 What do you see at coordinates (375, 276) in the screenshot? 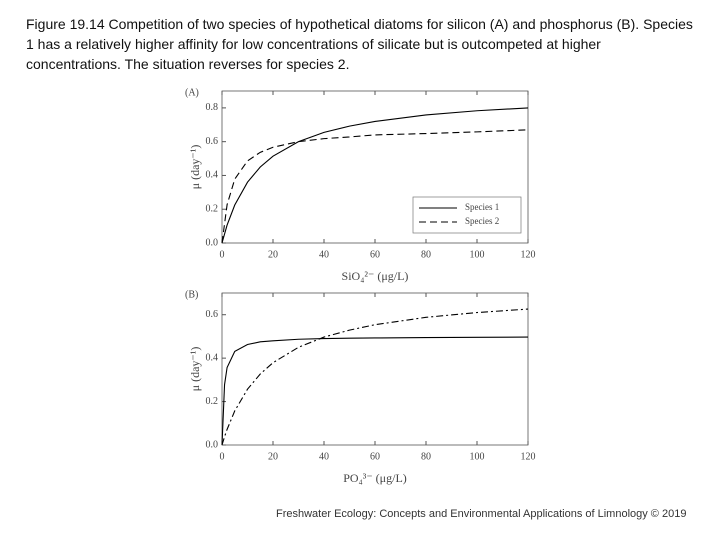
I see `x-axis-label: SiO₄²⁻ (μg/L)` at bounding box center [375, 276].